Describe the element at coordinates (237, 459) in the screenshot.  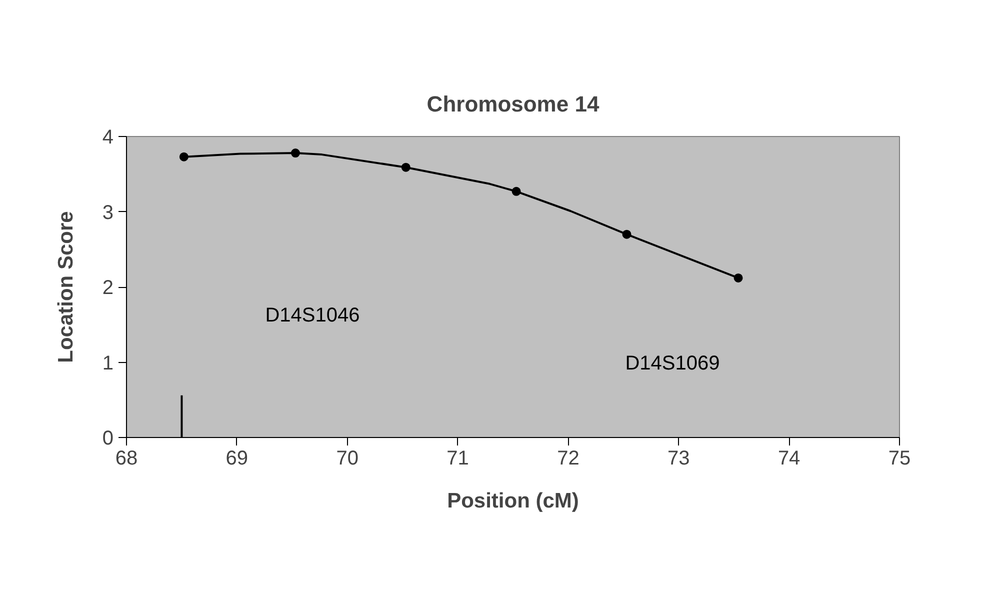
I see `x-tick-label: 69` at that location.